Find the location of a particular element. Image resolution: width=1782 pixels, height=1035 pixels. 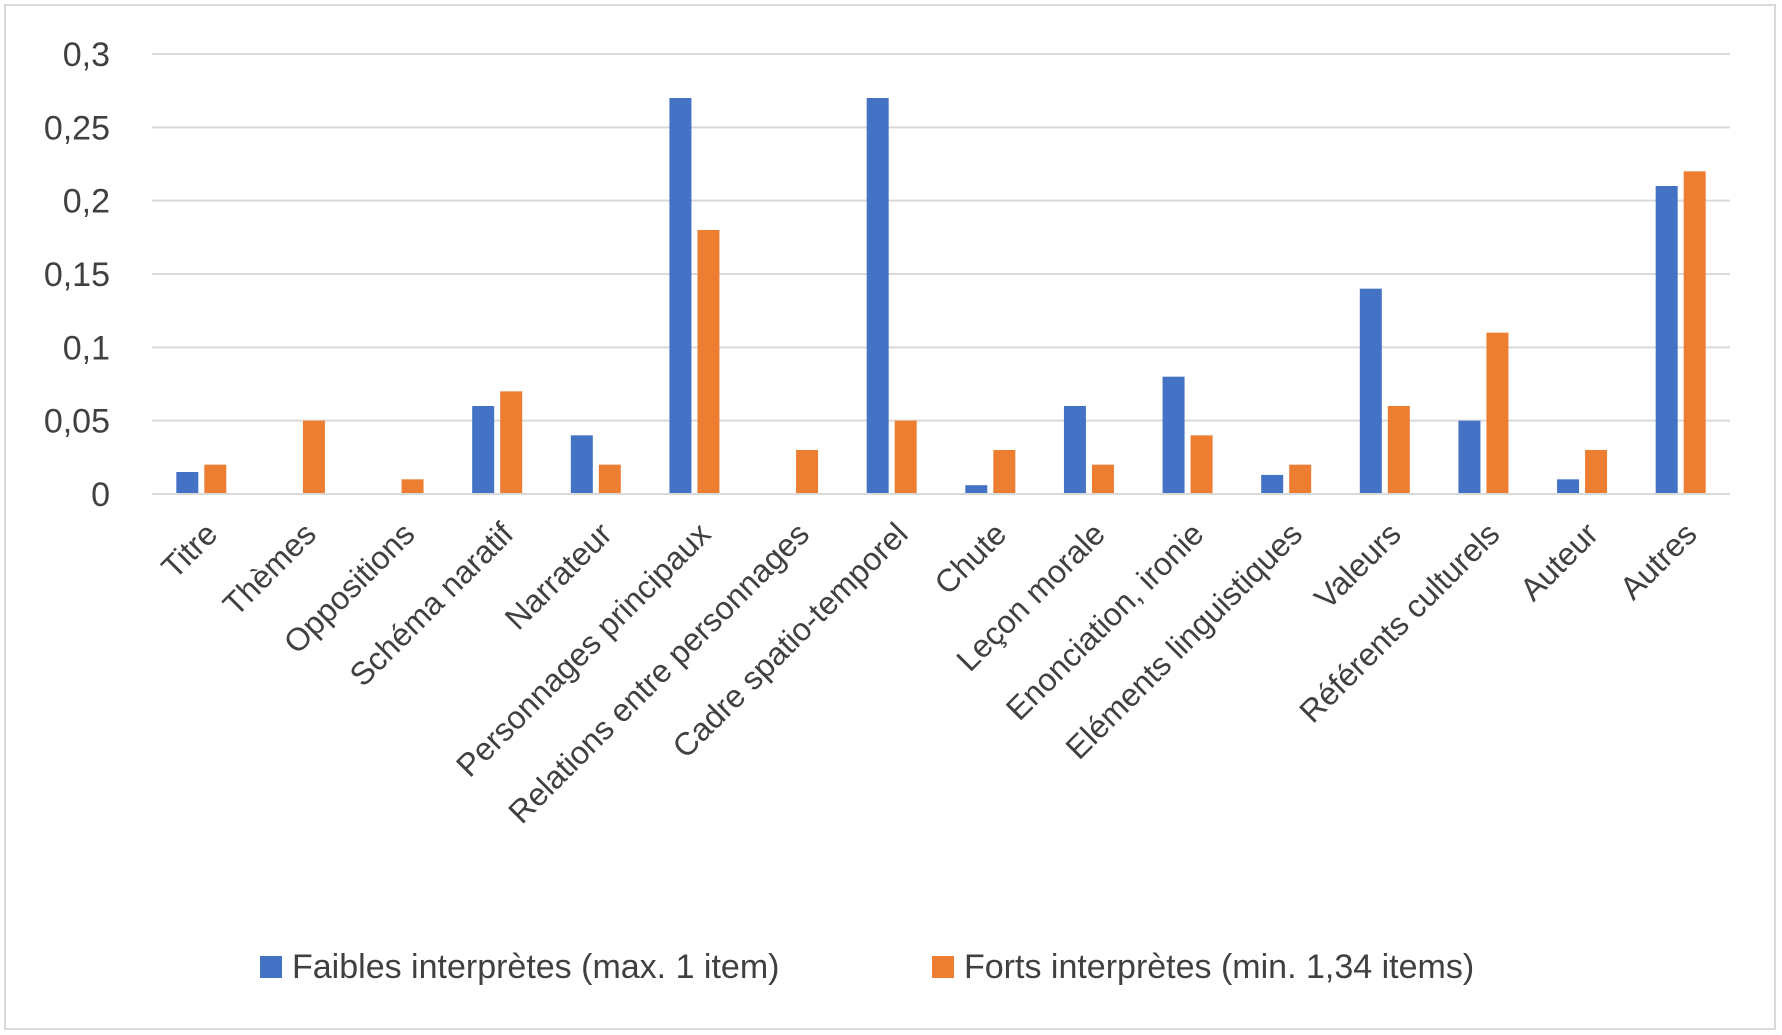

legend-label: Forts interprètes (min. 1,34 items) is located at coordinates (1219, 967).